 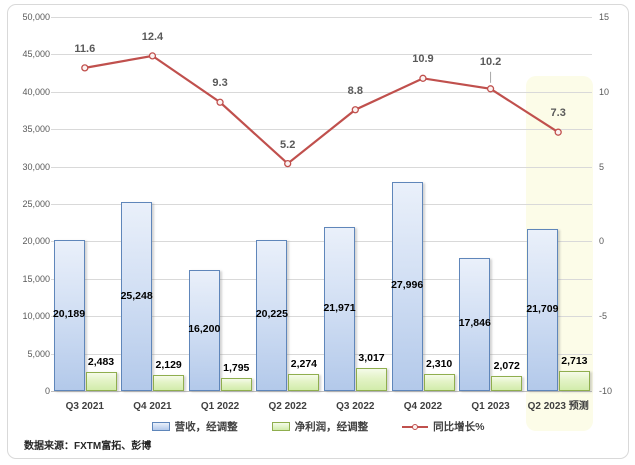 I want to click on net-profit-value-label: 2,713, so click(x=574, y=360).